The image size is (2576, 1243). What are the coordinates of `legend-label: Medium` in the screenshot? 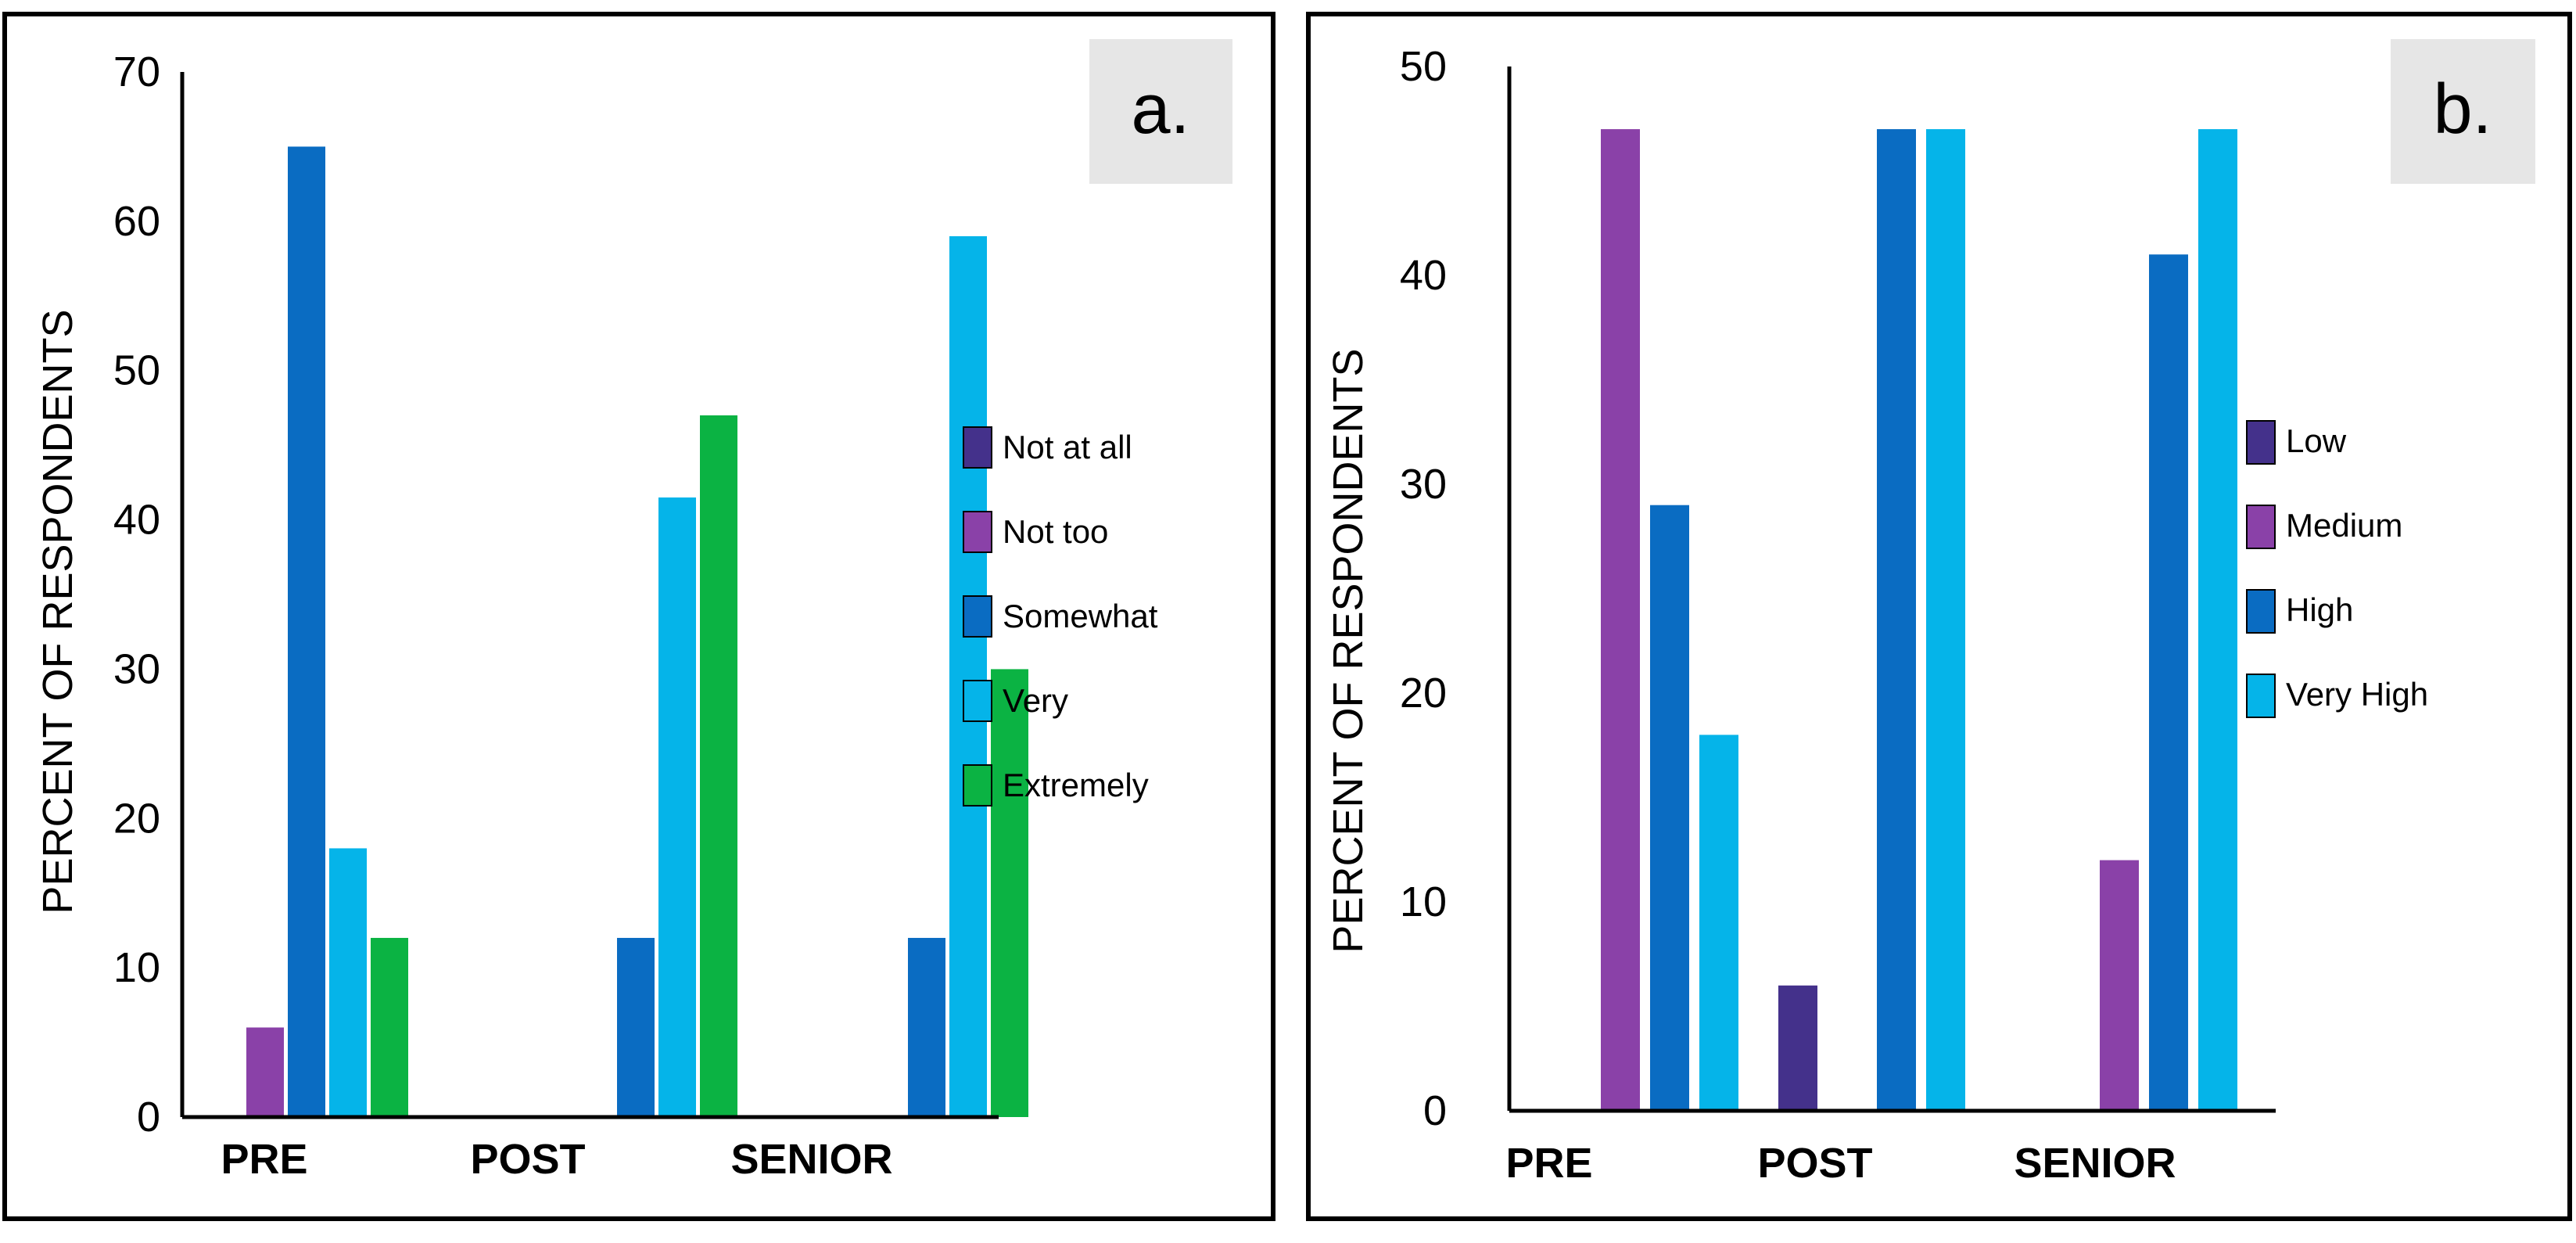 It's located at (2344, 525).